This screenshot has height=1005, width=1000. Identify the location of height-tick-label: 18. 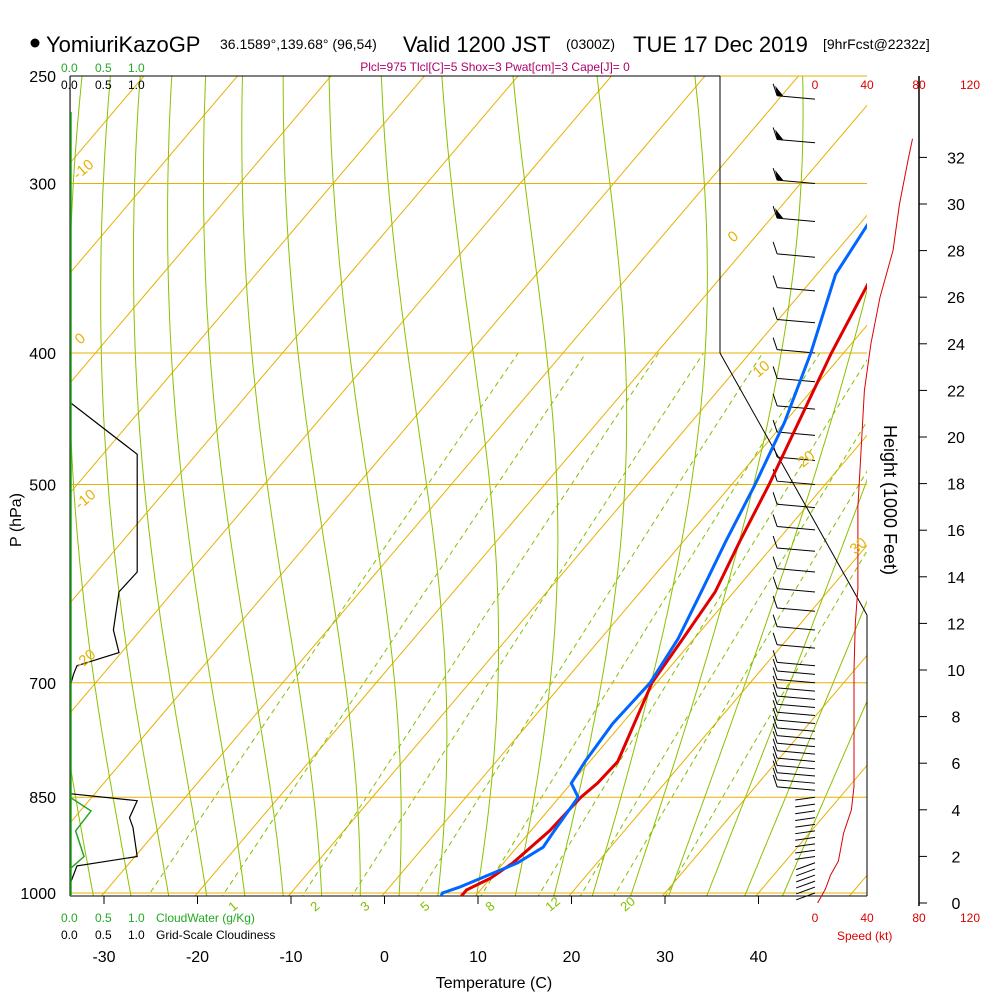
(956, 485).